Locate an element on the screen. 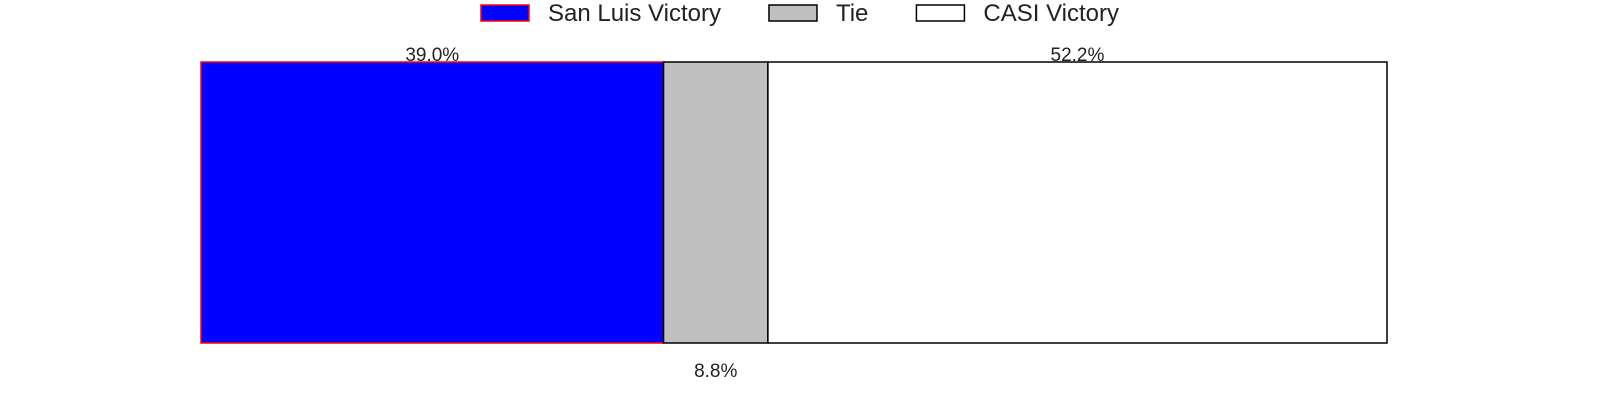  legend: San Luis Victory Tie CASI Victory is located at coordinates (799, 13).